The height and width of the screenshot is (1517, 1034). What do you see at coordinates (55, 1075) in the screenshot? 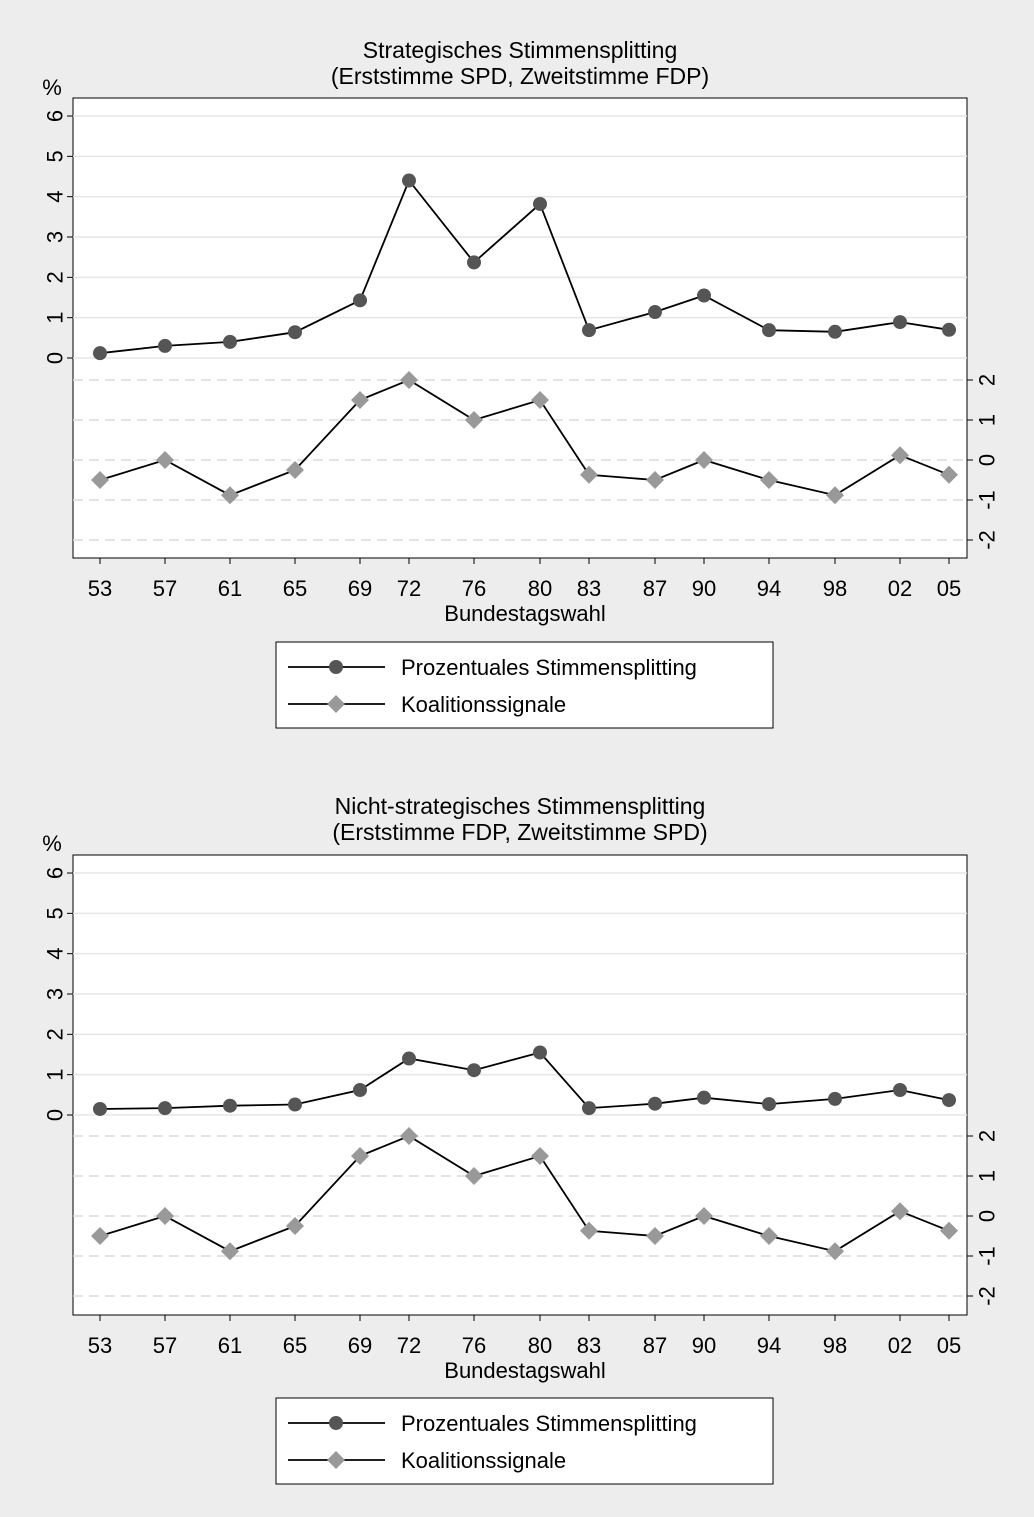
I see `y-left-tick-label: 1` at bounding box center [55, 1075].